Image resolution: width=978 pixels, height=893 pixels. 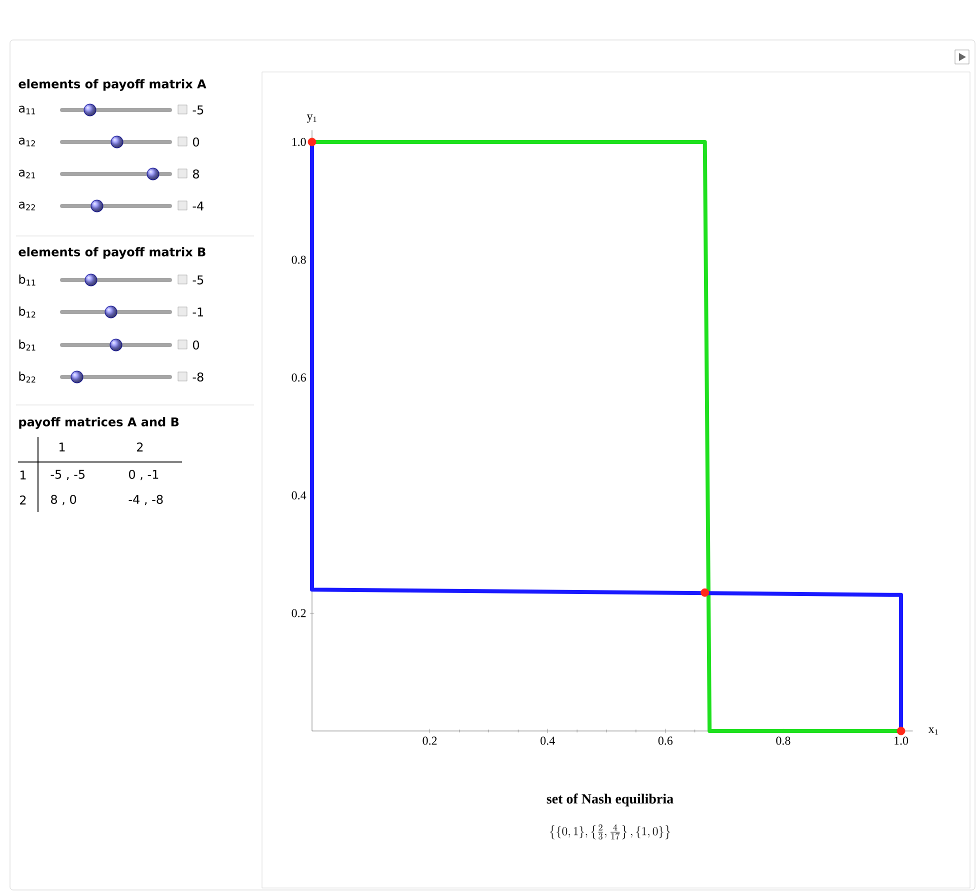 What do you see at coordinates (145, 500) in the screenshot?
I see `text: -4 , -8` at bounding box center [145, 500].